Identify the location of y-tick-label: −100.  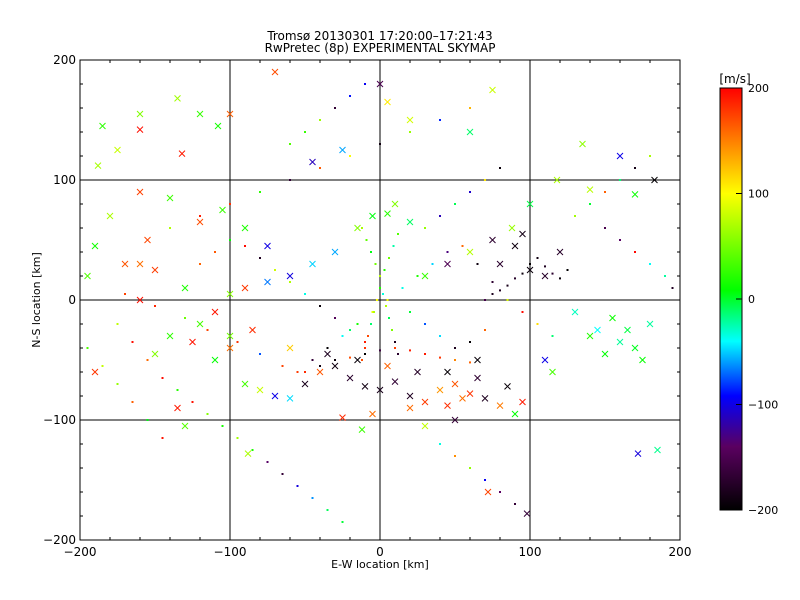
(59, 420).